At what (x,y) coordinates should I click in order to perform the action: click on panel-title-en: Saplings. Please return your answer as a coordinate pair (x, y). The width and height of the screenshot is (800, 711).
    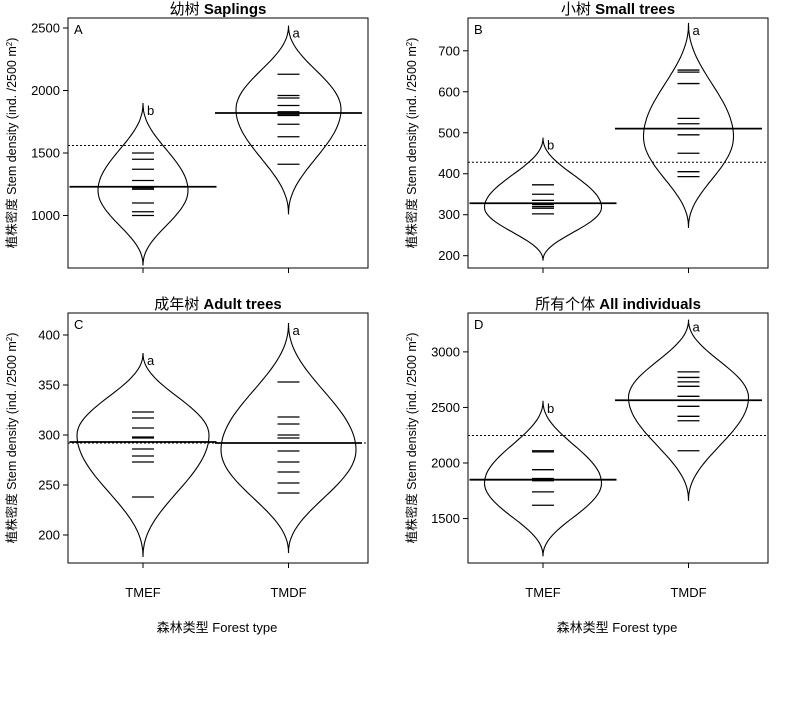
    Looking at the image, I should click on (235, 9).